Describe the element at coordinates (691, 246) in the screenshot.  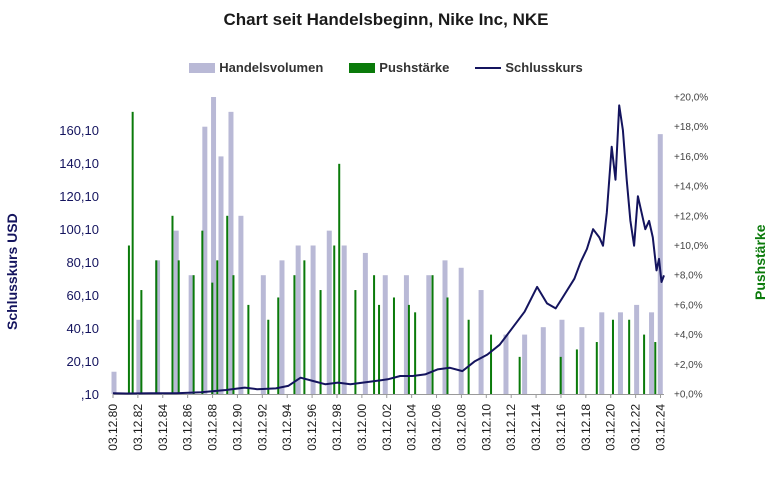
I see `y-right-tick-label: +10,0%` at that location.